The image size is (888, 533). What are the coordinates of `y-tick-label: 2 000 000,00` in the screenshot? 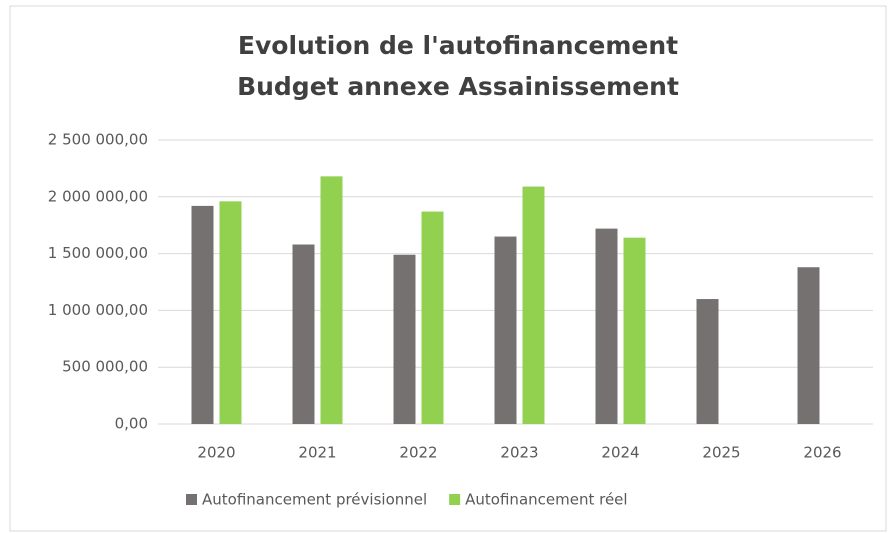 It's located at (98, 196).